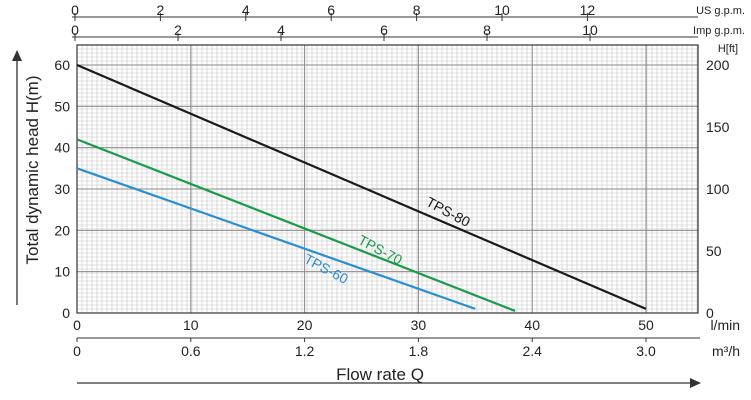  What do you see at coordinates (77, 351) in the screenshot?
I see `m3h-tick-label: 0` at bounding box center [77, 351].